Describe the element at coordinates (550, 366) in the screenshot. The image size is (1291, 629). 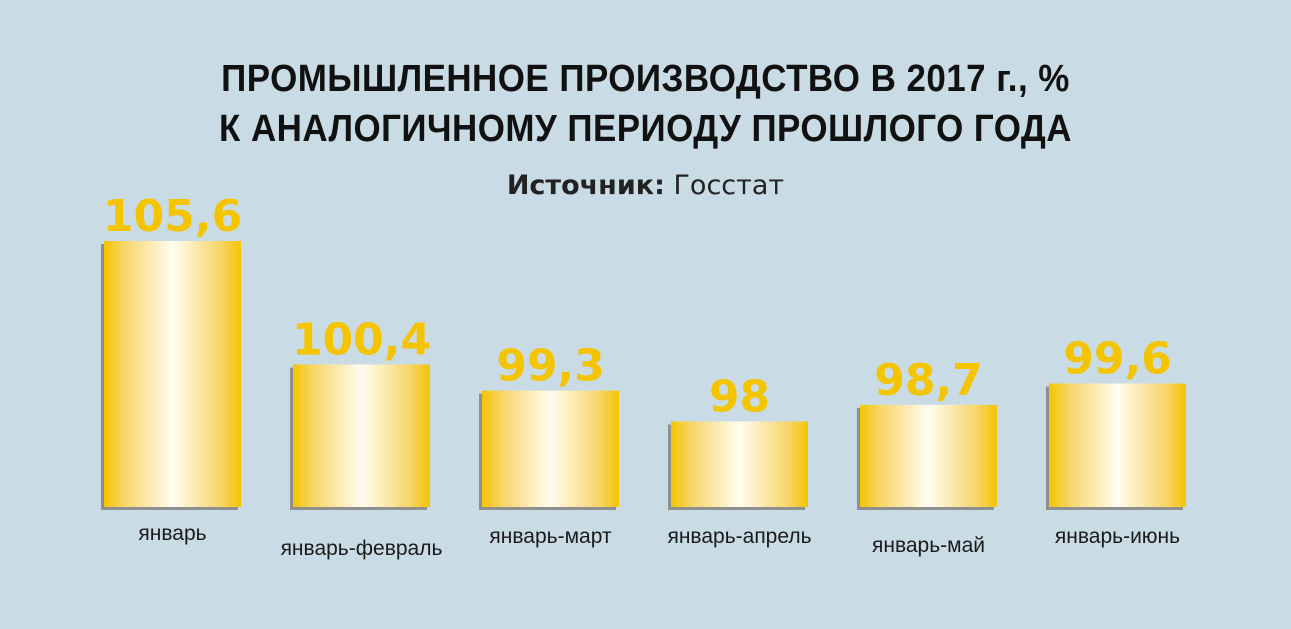
I see `data-label: 99,3` at that location.